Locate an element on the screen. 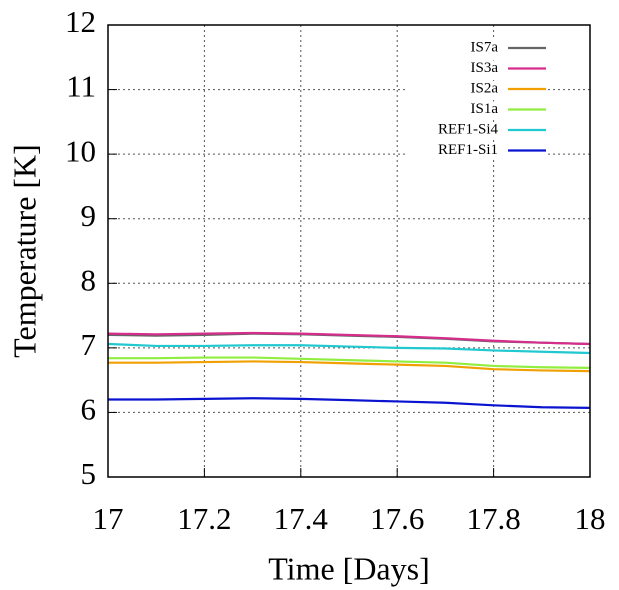  x-tick-label: 17.6 is located at coordinates (397, 518).